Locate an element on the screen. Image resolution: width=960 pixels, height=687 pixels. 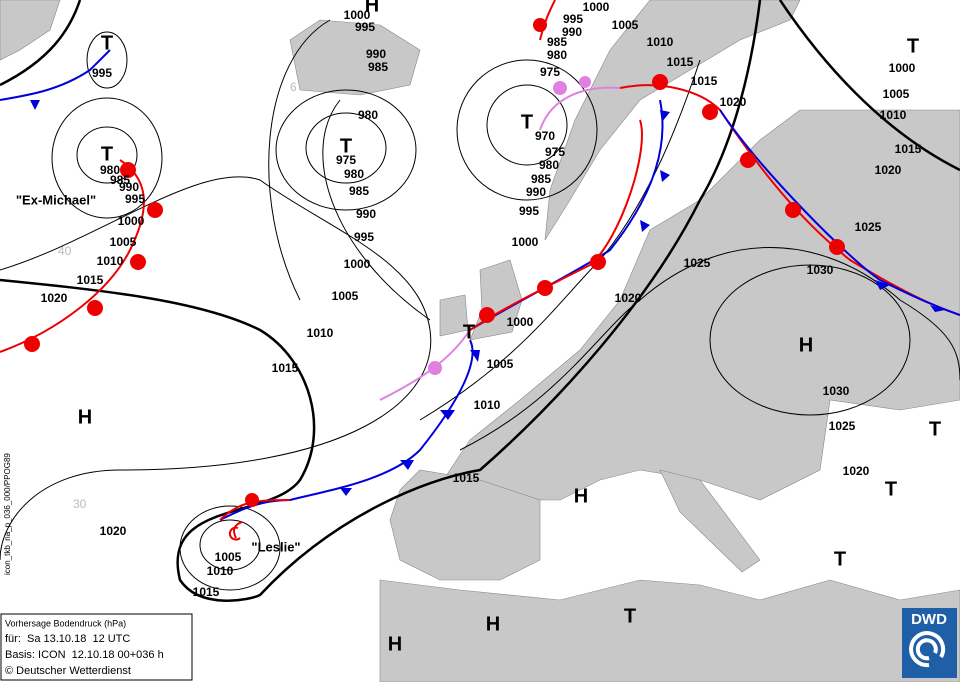
info-copyright: © Deutscher Wetterdienst is located at coordinates (68, 671).